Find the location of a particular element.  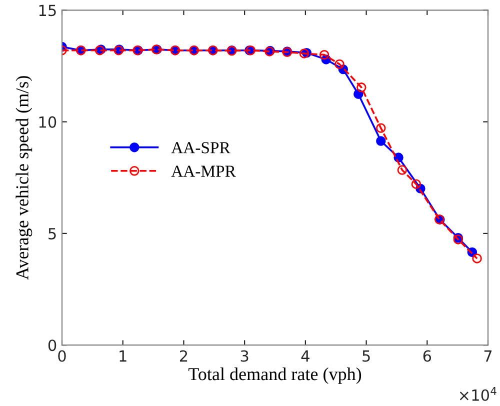

x-tick-label: 5 is located at coordinates (366, 356).